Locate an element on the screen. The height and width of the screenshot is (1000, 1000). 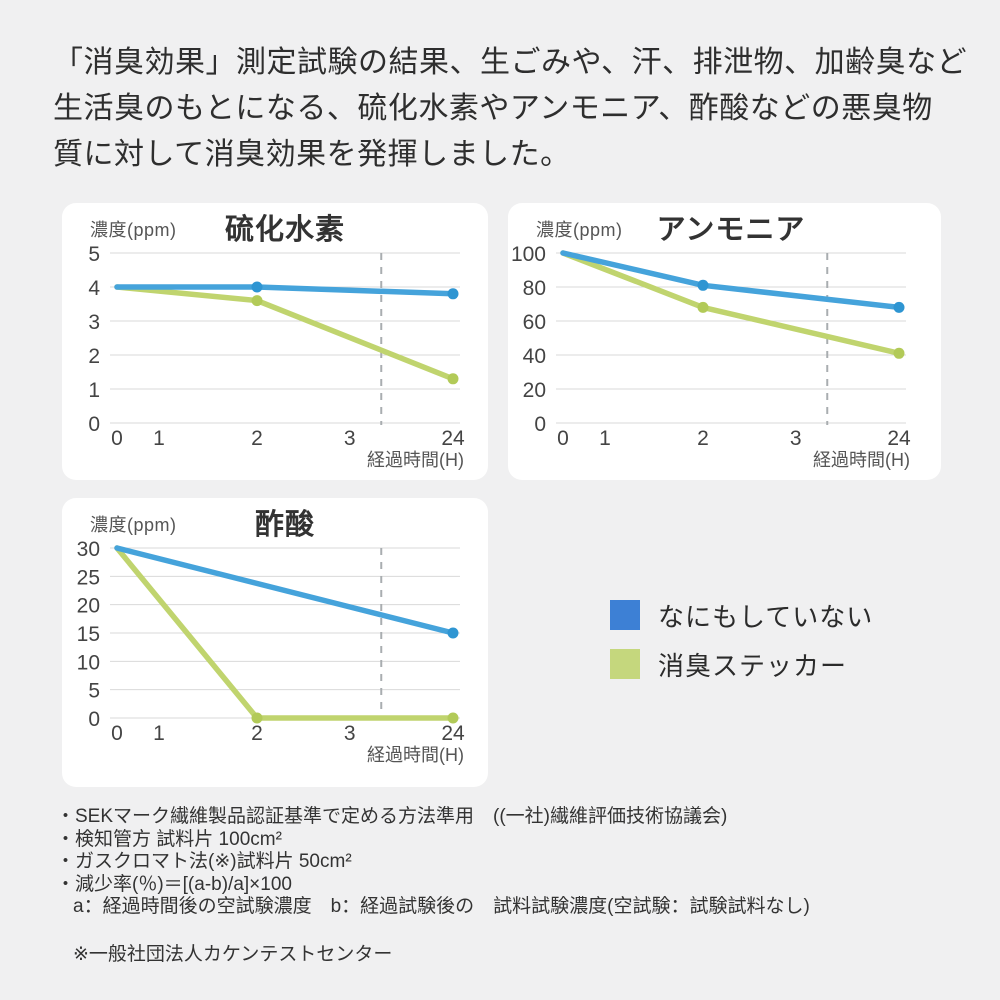
footnote-testing-center: ※一般社団法人カケンテストセンター is located at coordinates (233, 954).